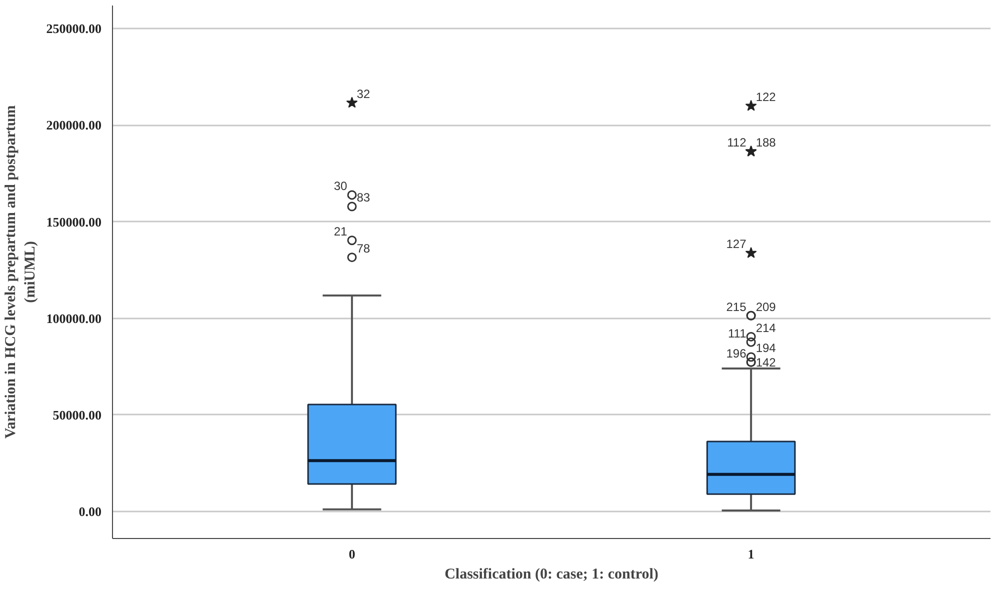  I want to click on annotation: 112, so click(737, 143).